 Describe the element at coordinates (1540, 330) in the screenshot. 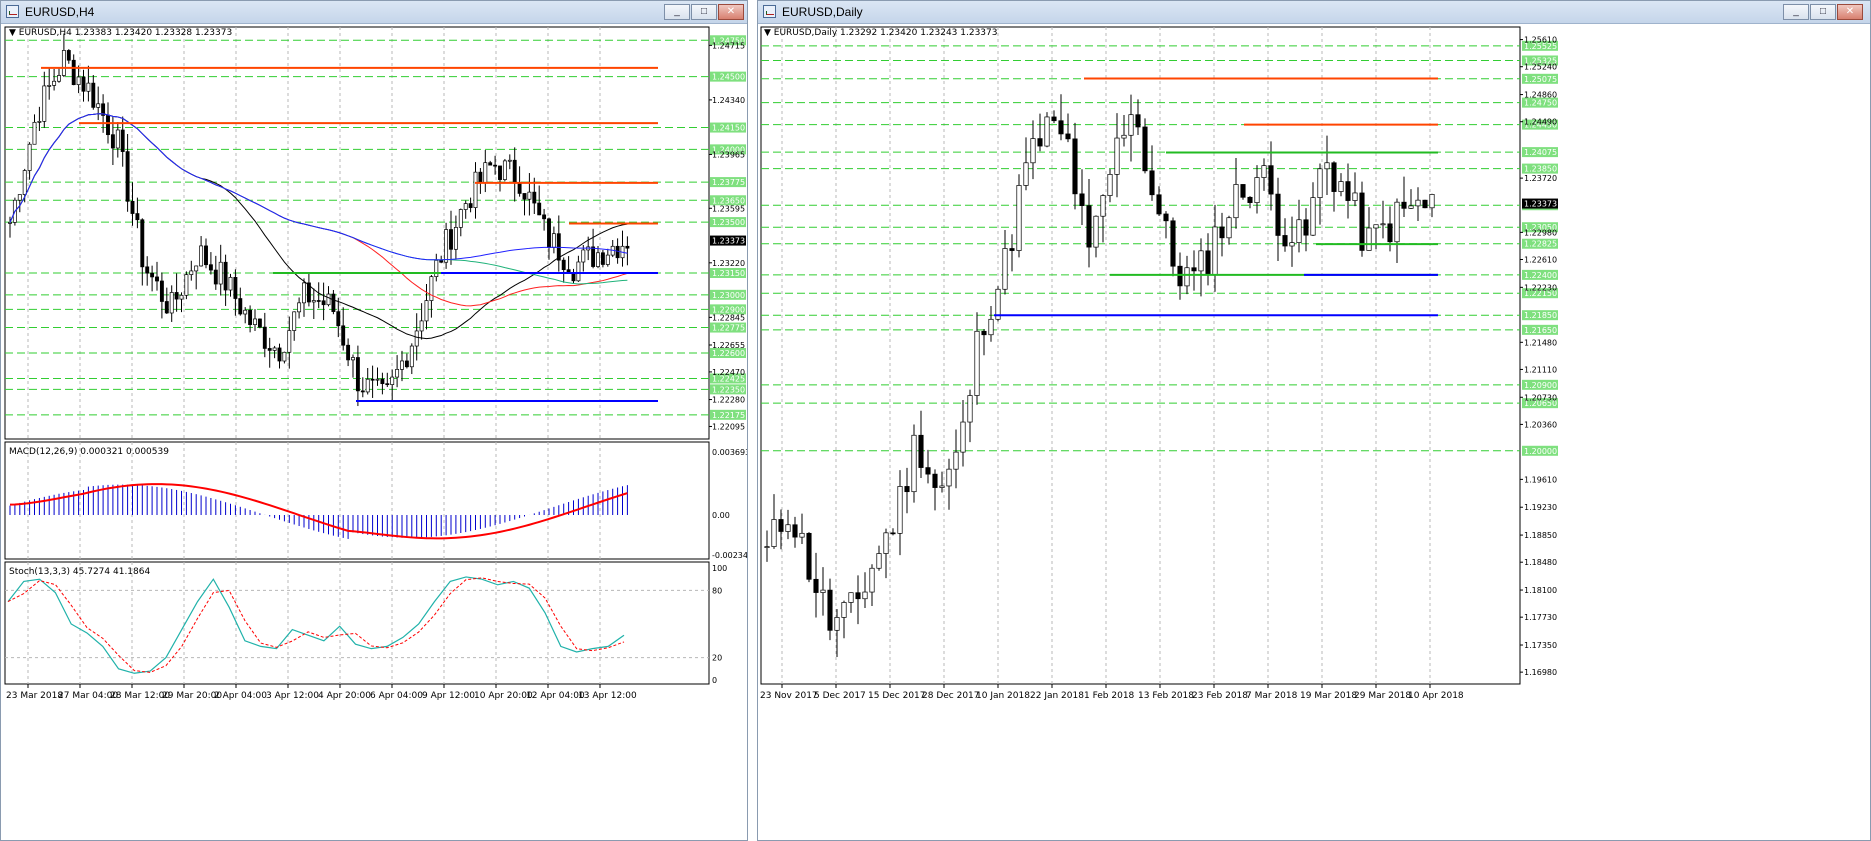

I see `level-tag-text: 1.21650` at that location.